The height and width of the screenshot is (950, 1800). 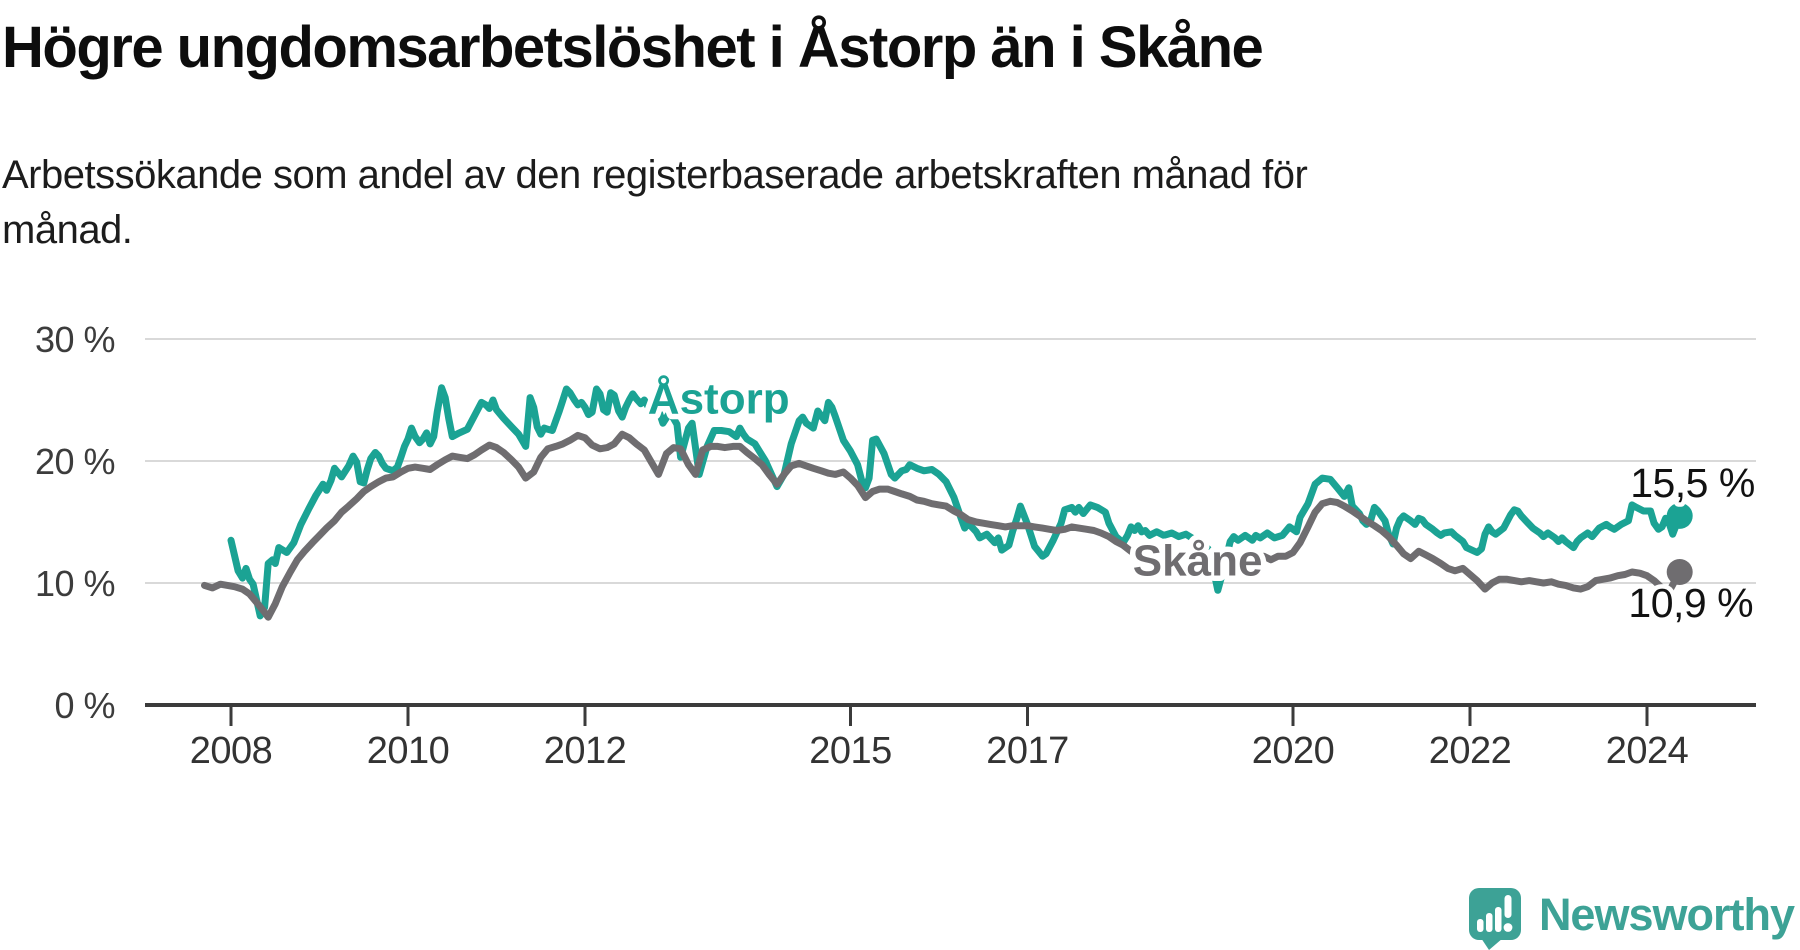 I want to click on speech-bubble-tail, so click(x=1491, y=944).